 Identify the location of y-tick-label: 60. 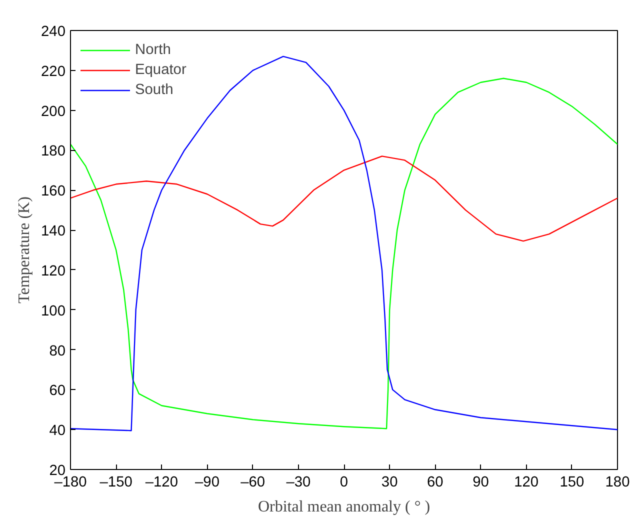
(57, 391).